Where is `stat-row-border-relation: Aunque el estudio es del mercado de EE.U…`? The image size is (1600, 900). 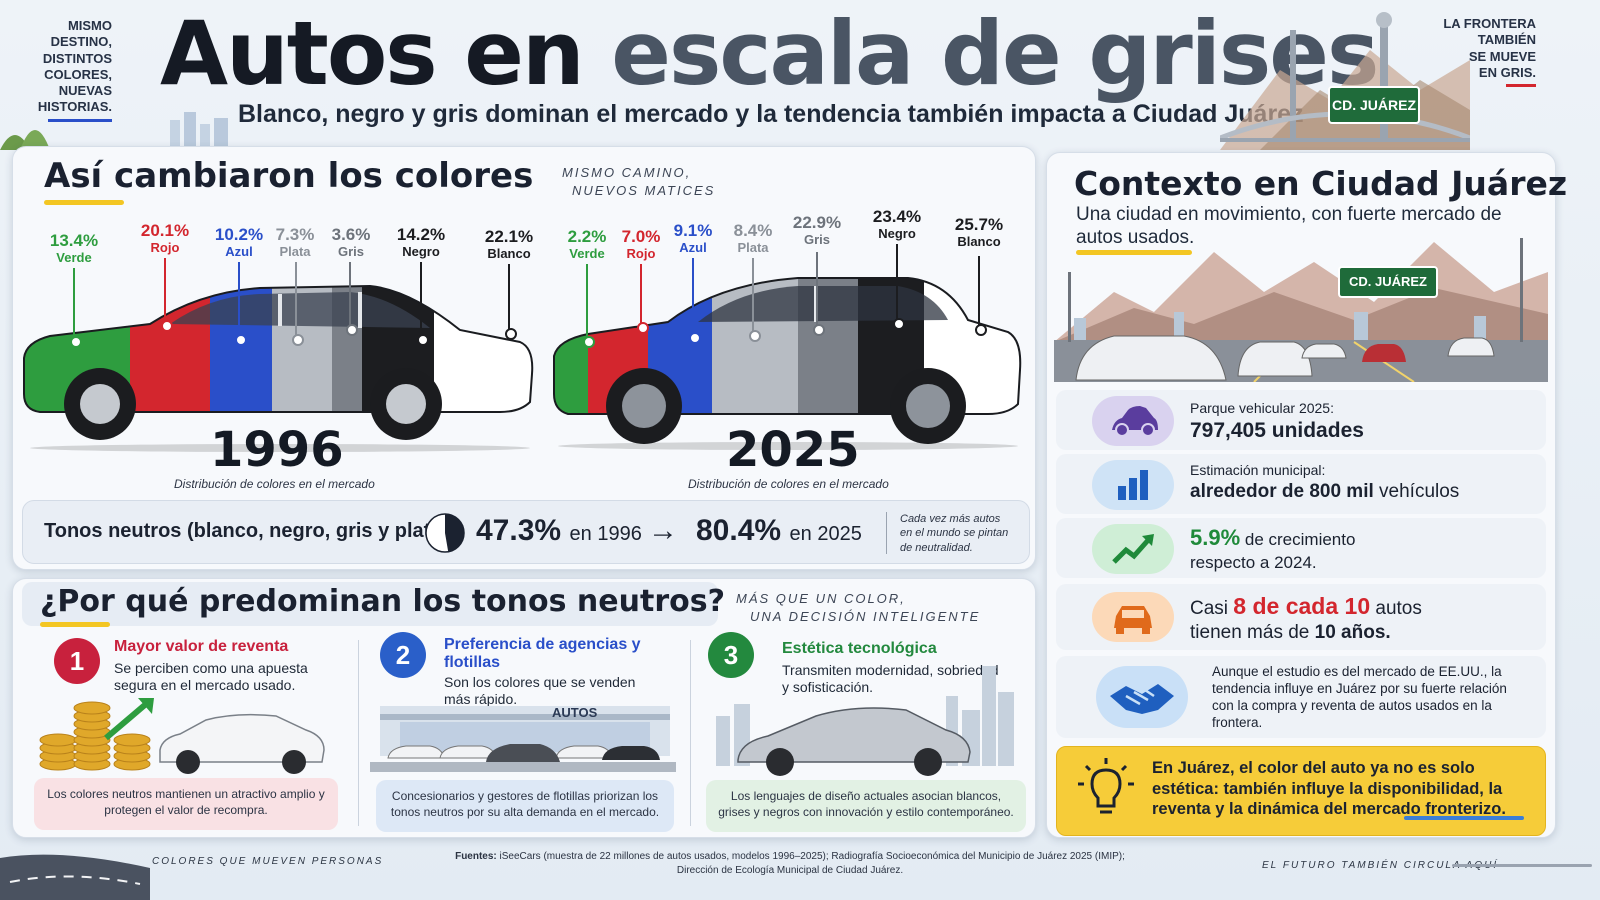
stat-row-border-relation: Aunque el estudio es del mercado de EE.U… is located at coordinates (1301, 697).